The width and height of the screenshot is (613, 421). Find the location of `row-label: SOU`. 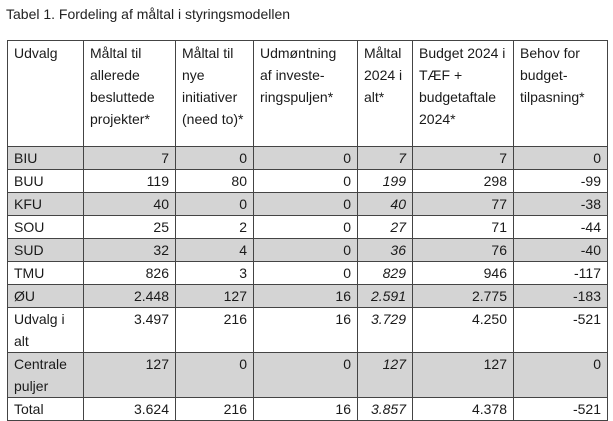

row-label: SOU is located at coordinates (45, 227).